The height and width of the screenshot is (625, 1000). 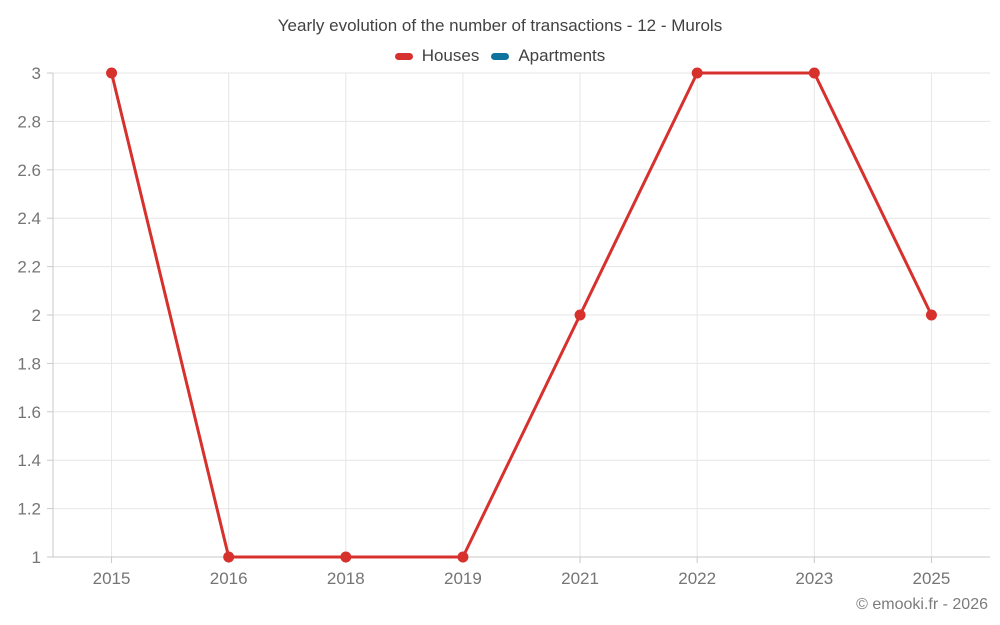 I want to click on data-point-houses-2025, so click(x=931, y=315).